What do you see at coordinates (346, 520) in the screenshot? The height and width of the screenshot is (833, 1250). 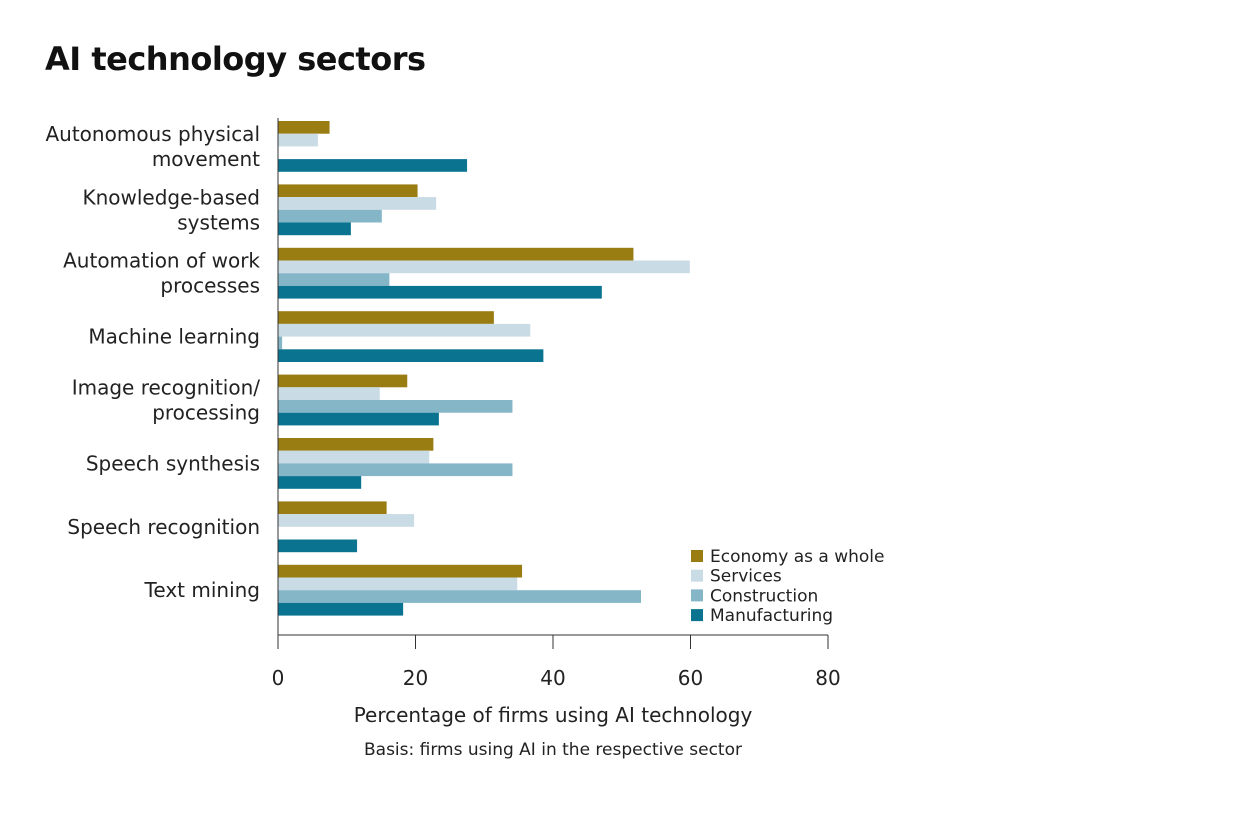 I see `bar-speech-recognition-services` at bounding box center [346, 520].